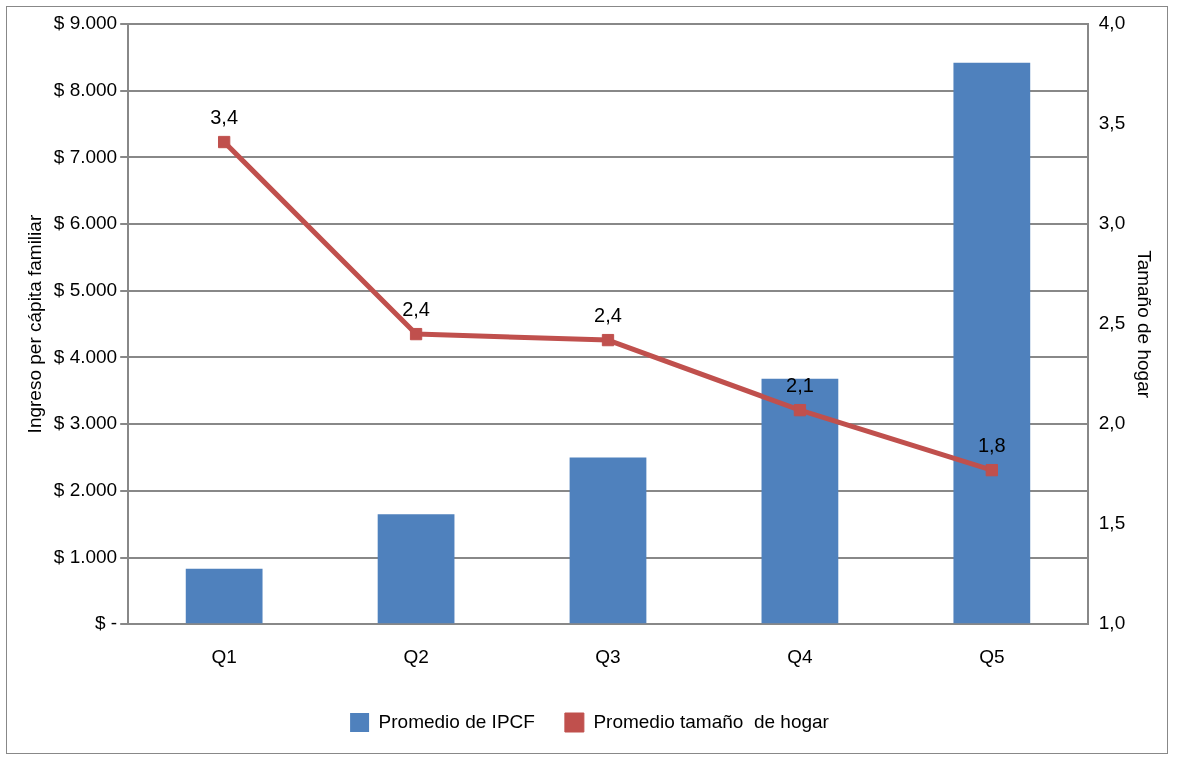  What do you see at coordinates (456, 721) in the screenshot?
I see `legend-label: Promedio de IPCF` at bounding box center [456, 721].